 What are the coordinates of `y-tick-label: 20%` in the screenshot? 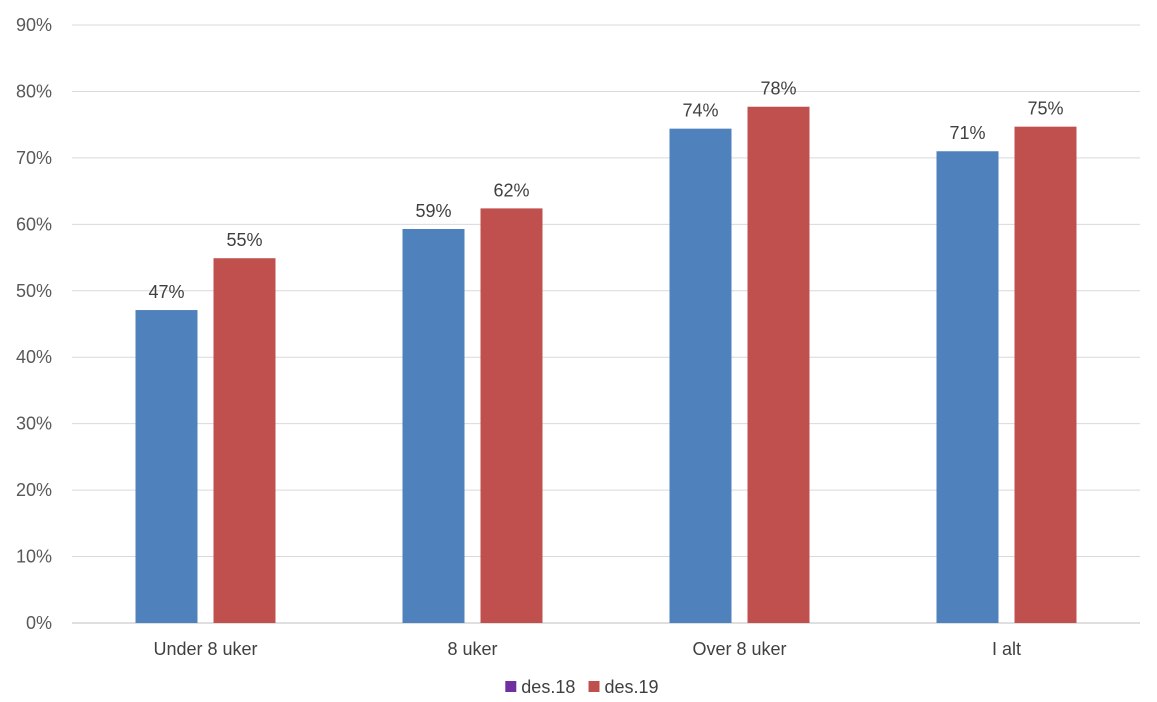 It's located at (34, 490).